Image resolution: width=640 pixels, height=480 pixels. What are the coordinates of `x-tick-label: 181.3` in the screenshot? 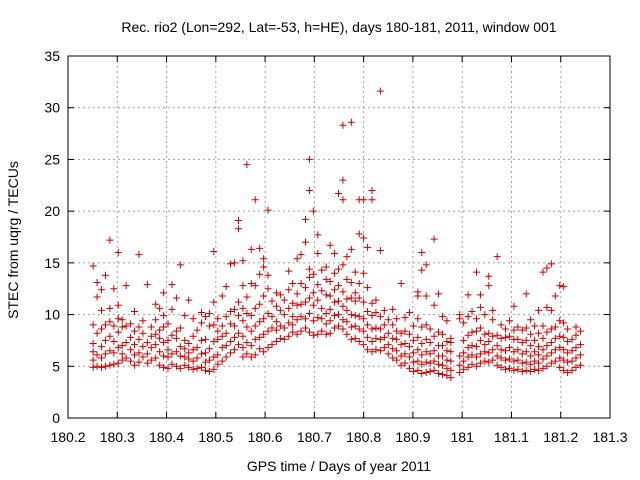 It's located at (609, 437).